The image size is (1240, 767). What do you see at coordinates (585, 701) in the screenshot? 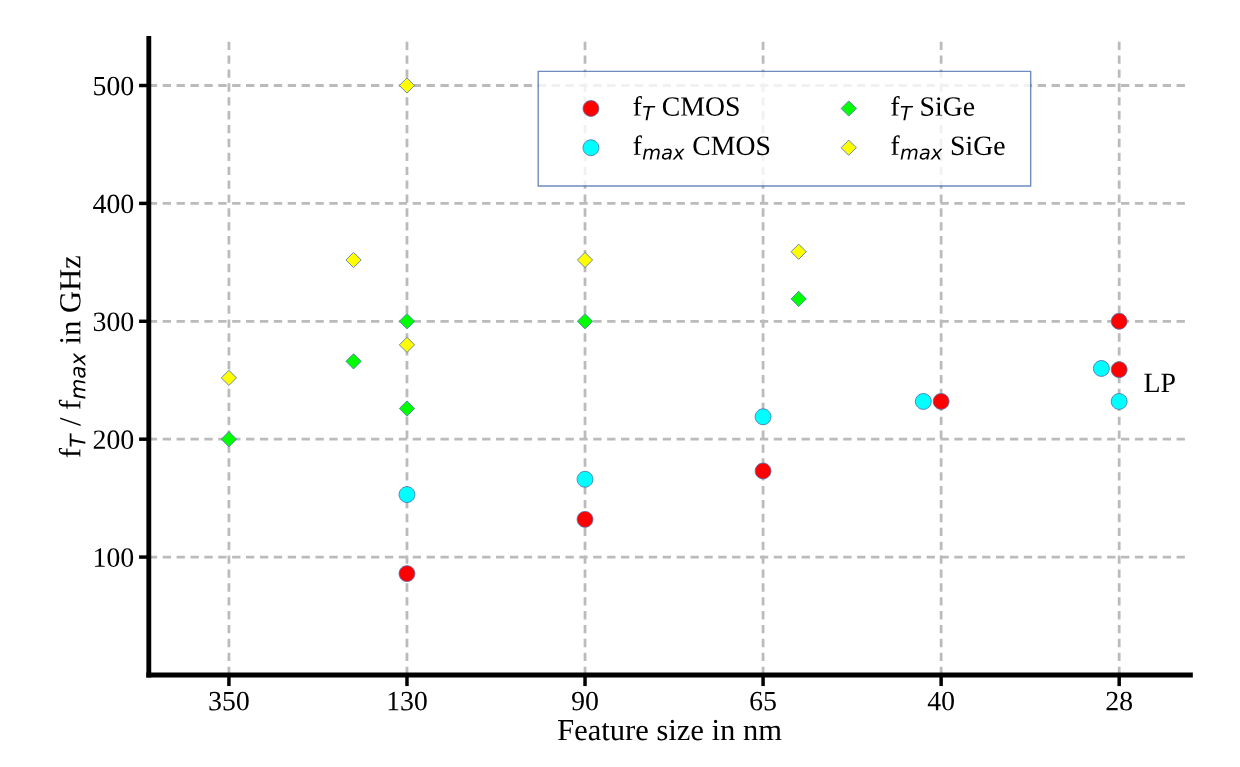
I see `x-tick-label: 90` at bounding box center [585, 701].